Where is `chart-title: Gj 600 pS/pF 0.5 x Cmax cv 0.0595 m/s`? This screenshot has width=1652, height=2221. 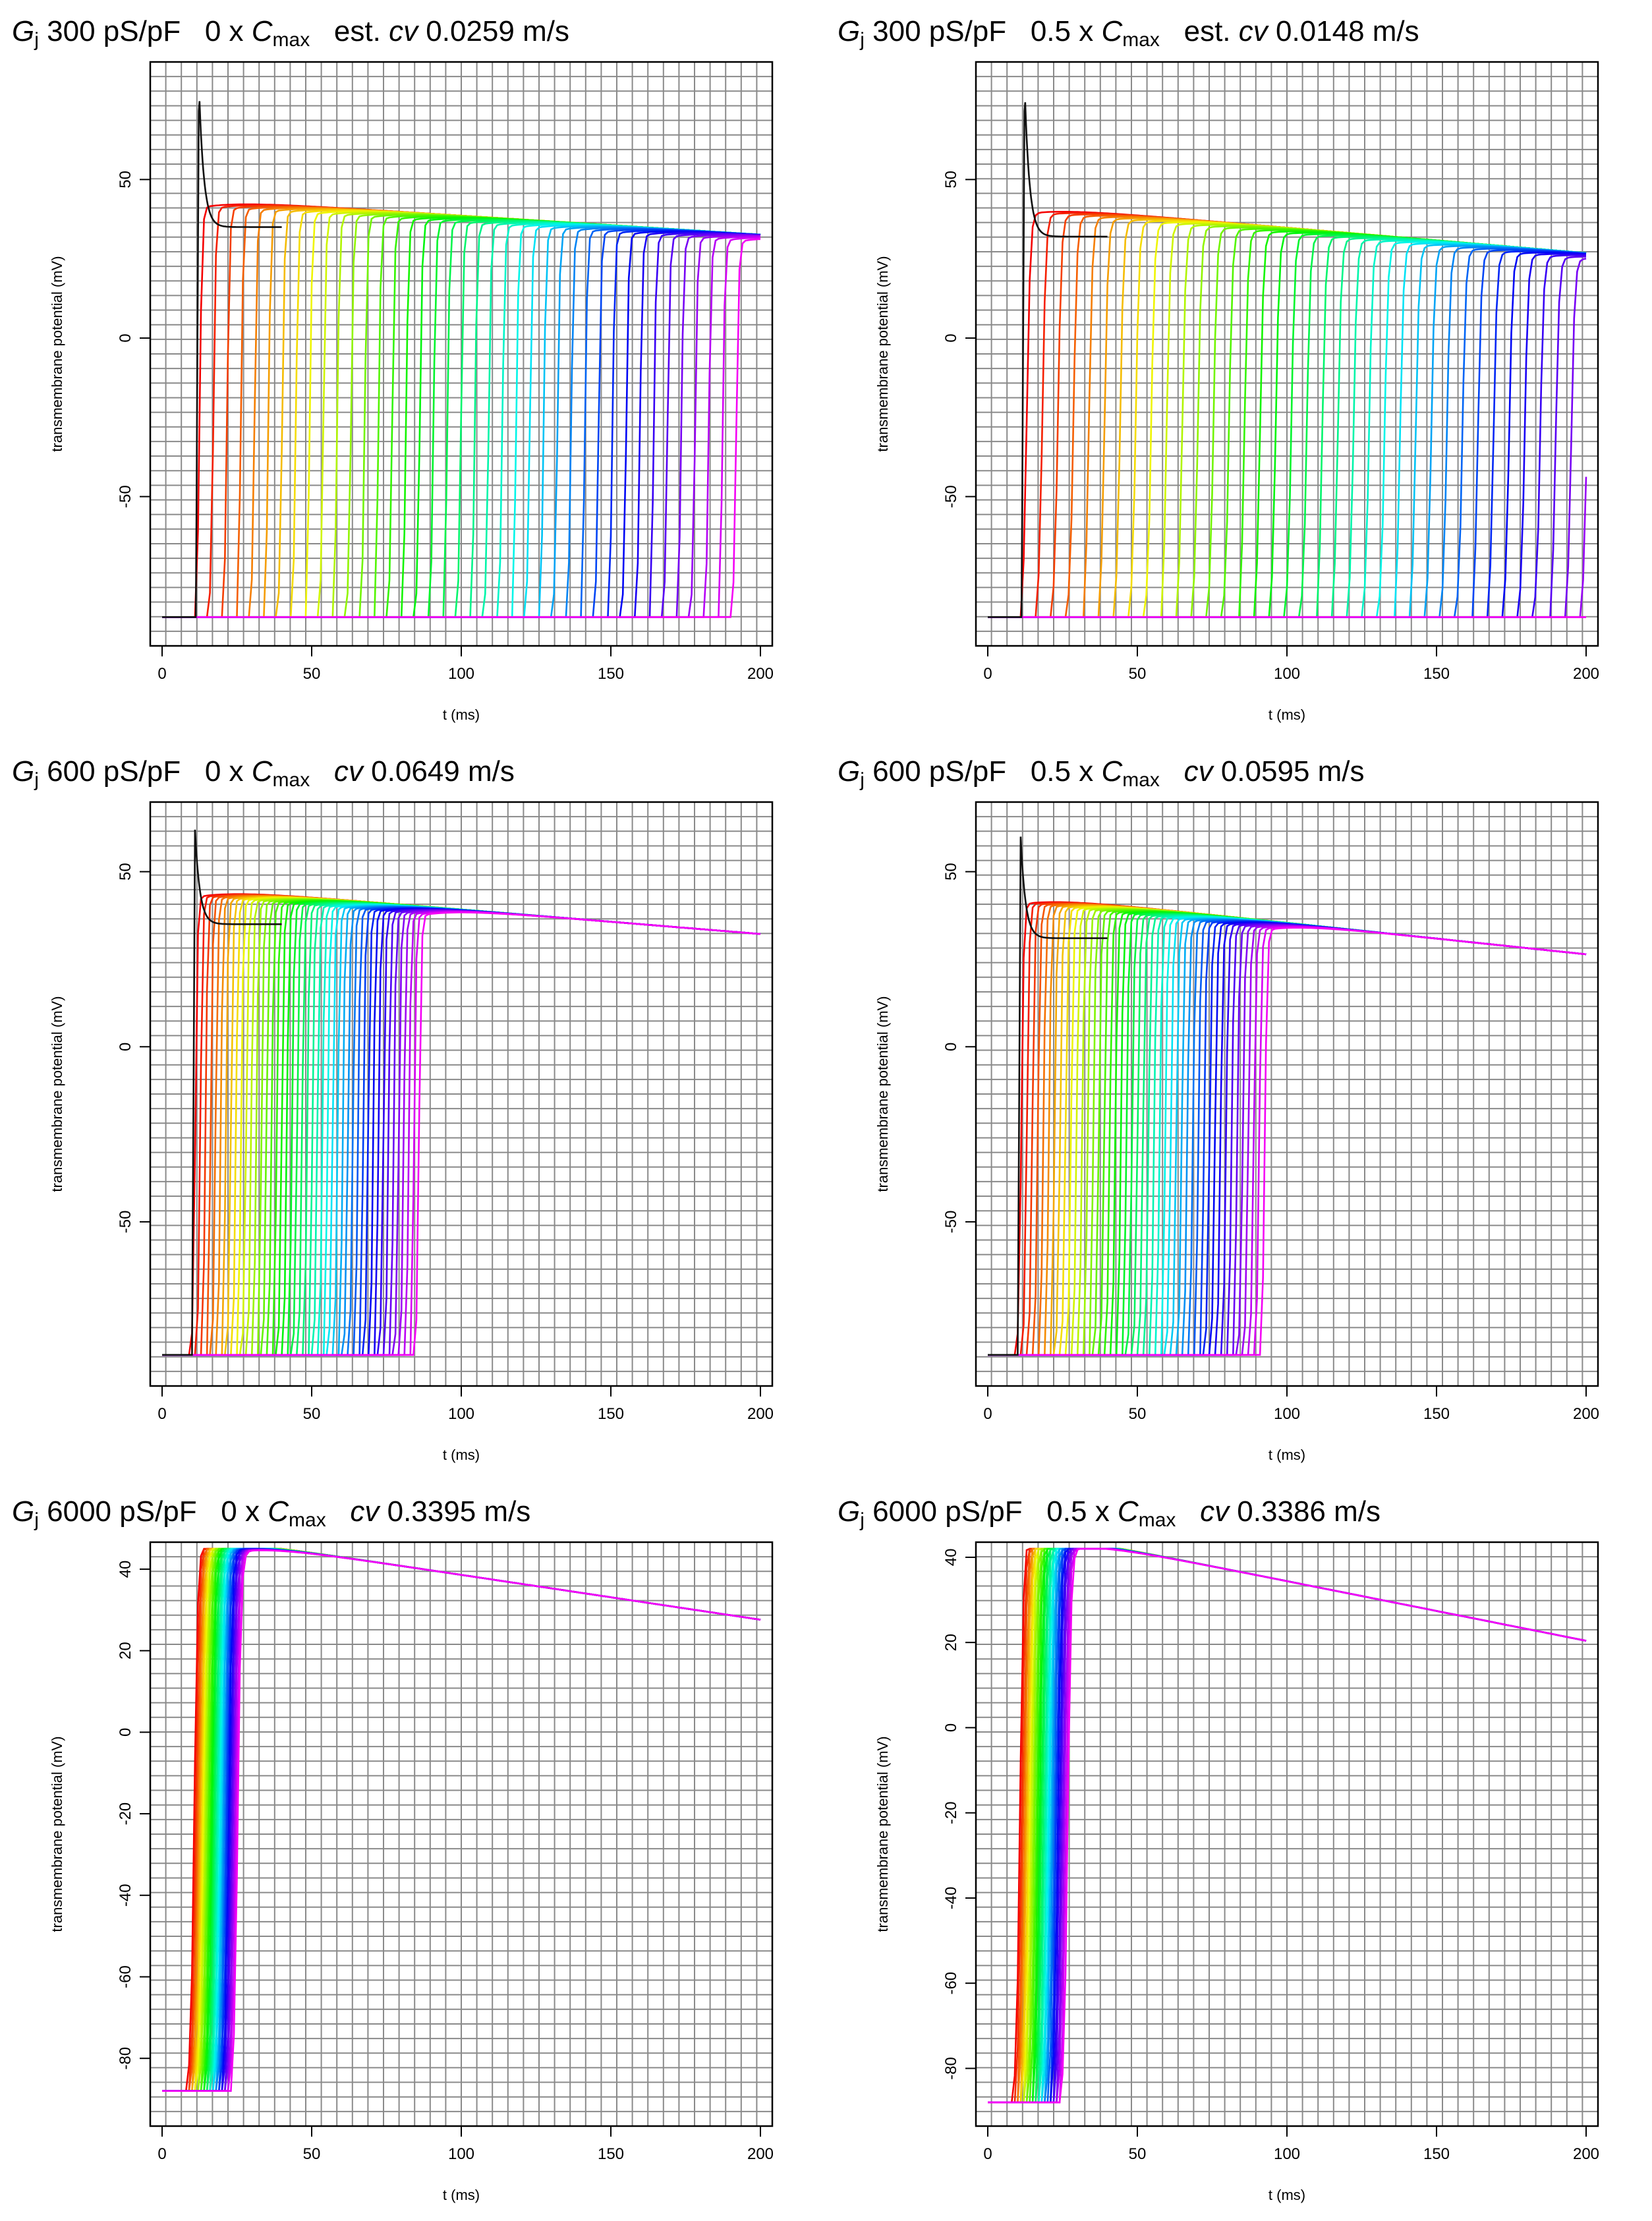
chart-title: Gj 600 pS/pF 0.5 x Cmax cv 0.0595 m/s is located at coordinates (1101, 773).